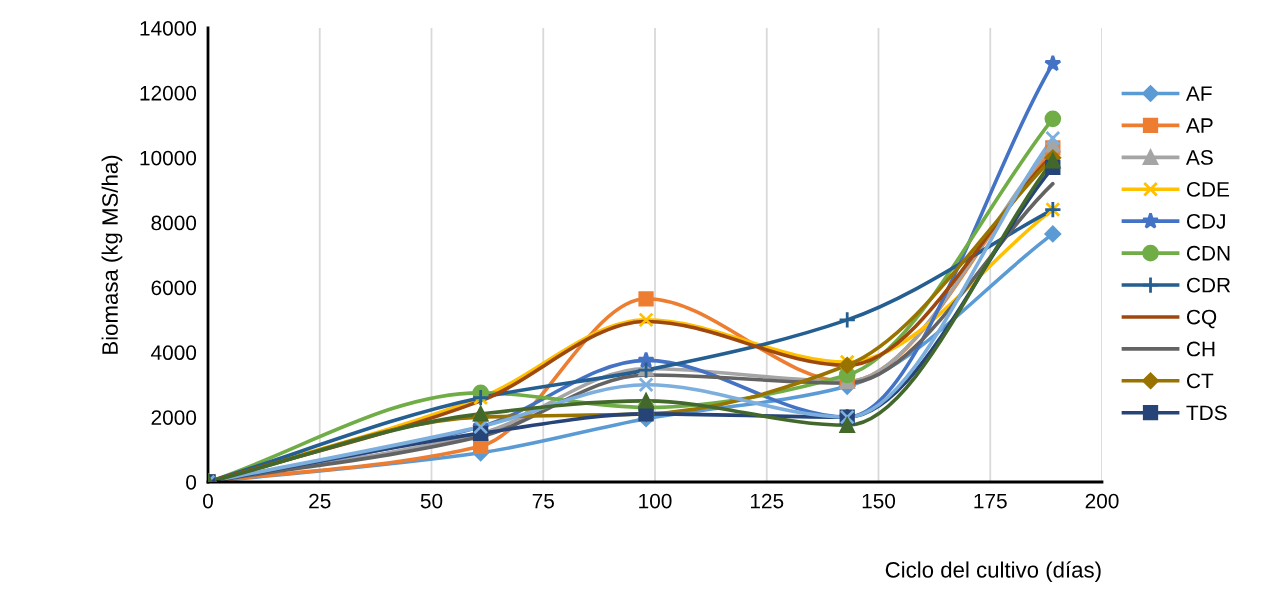 The height and width of the screenshot is (604, 1275). Describe the element at coordinates (168, 93) in the screenshot. I see `y-tick-label: 12000` at that location.